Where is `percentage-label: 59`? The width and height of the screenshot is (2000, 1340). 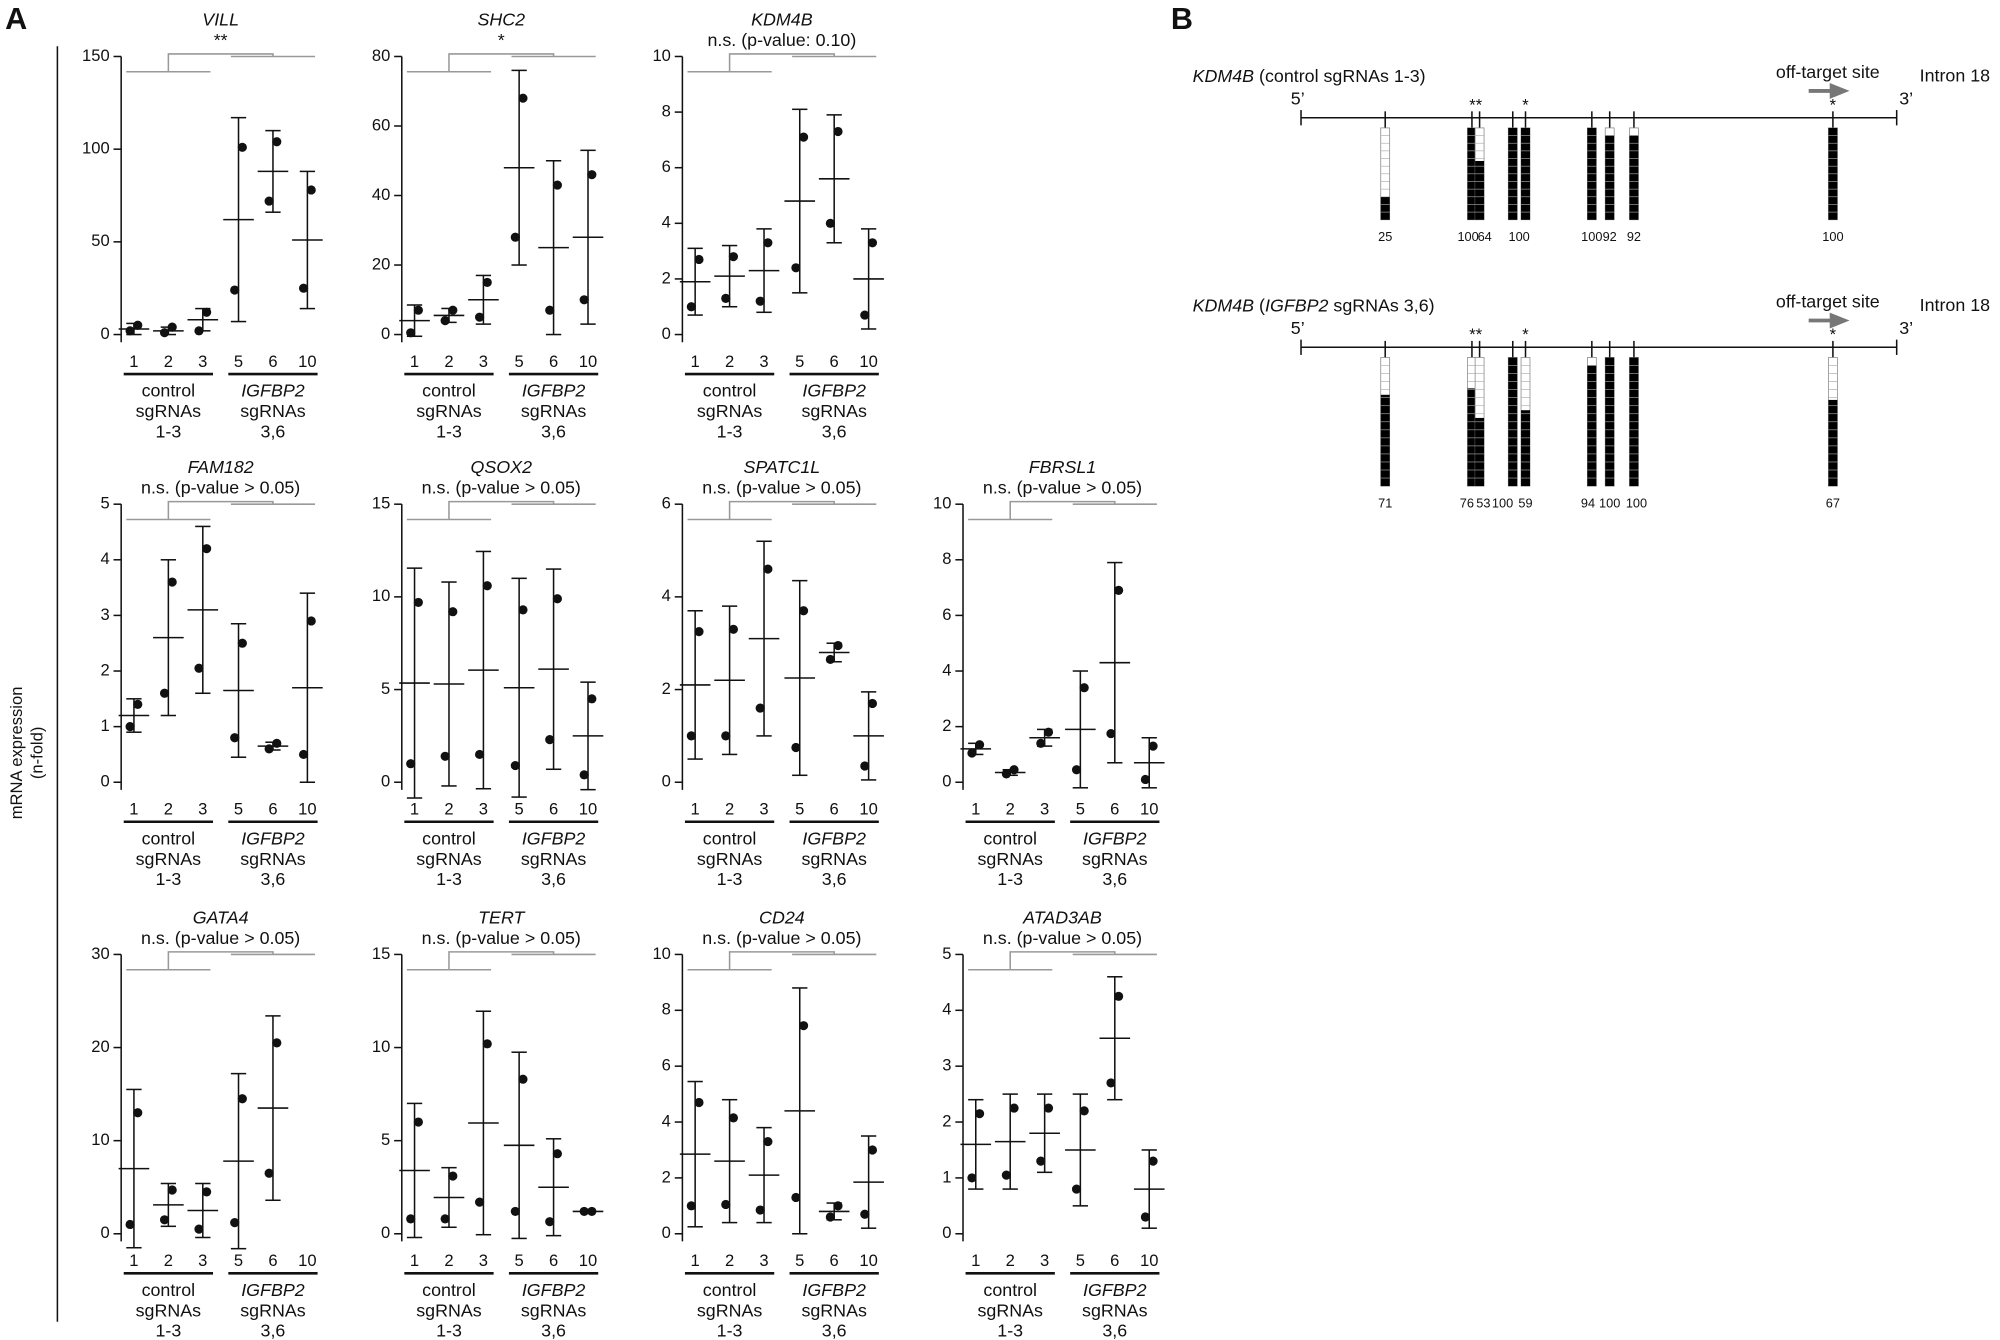
percentage-label: 59 is located at coordinates (1525, 502).